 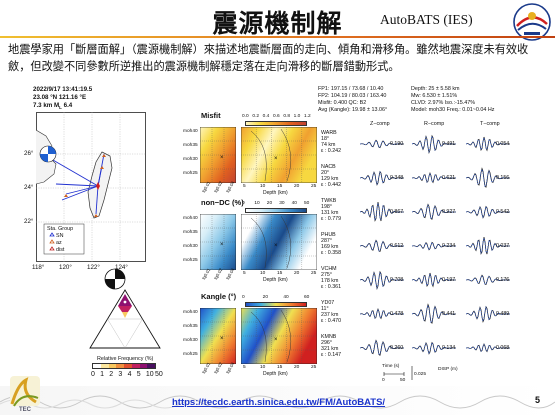 What do you see at coordinates (397, 178) in the screenshot?
I see `waveform-cc-value: 0.348` at bounding box center [397, 178].